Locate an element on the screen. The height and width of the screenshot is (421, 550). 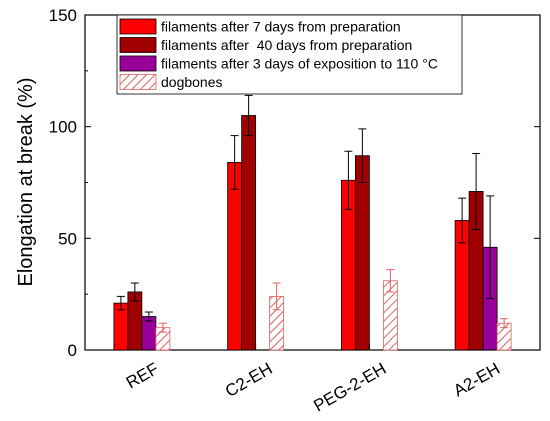
x-tick-label: A2-EH is located at coordinates (476, 379).